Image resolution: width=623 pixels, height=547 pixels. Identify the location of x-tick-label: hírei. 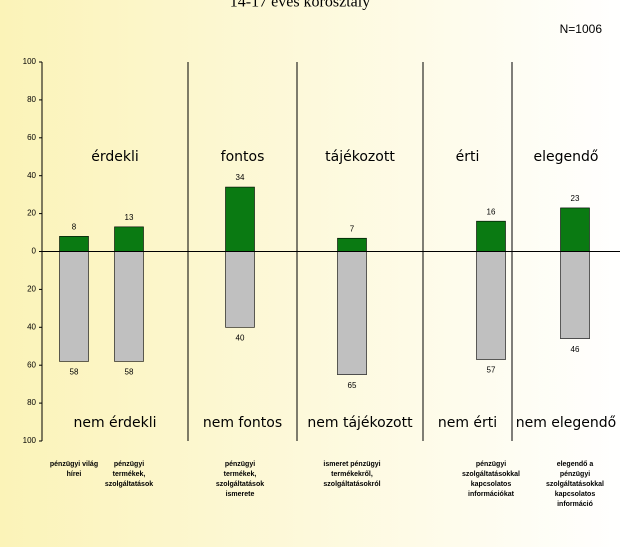
(74, 474).